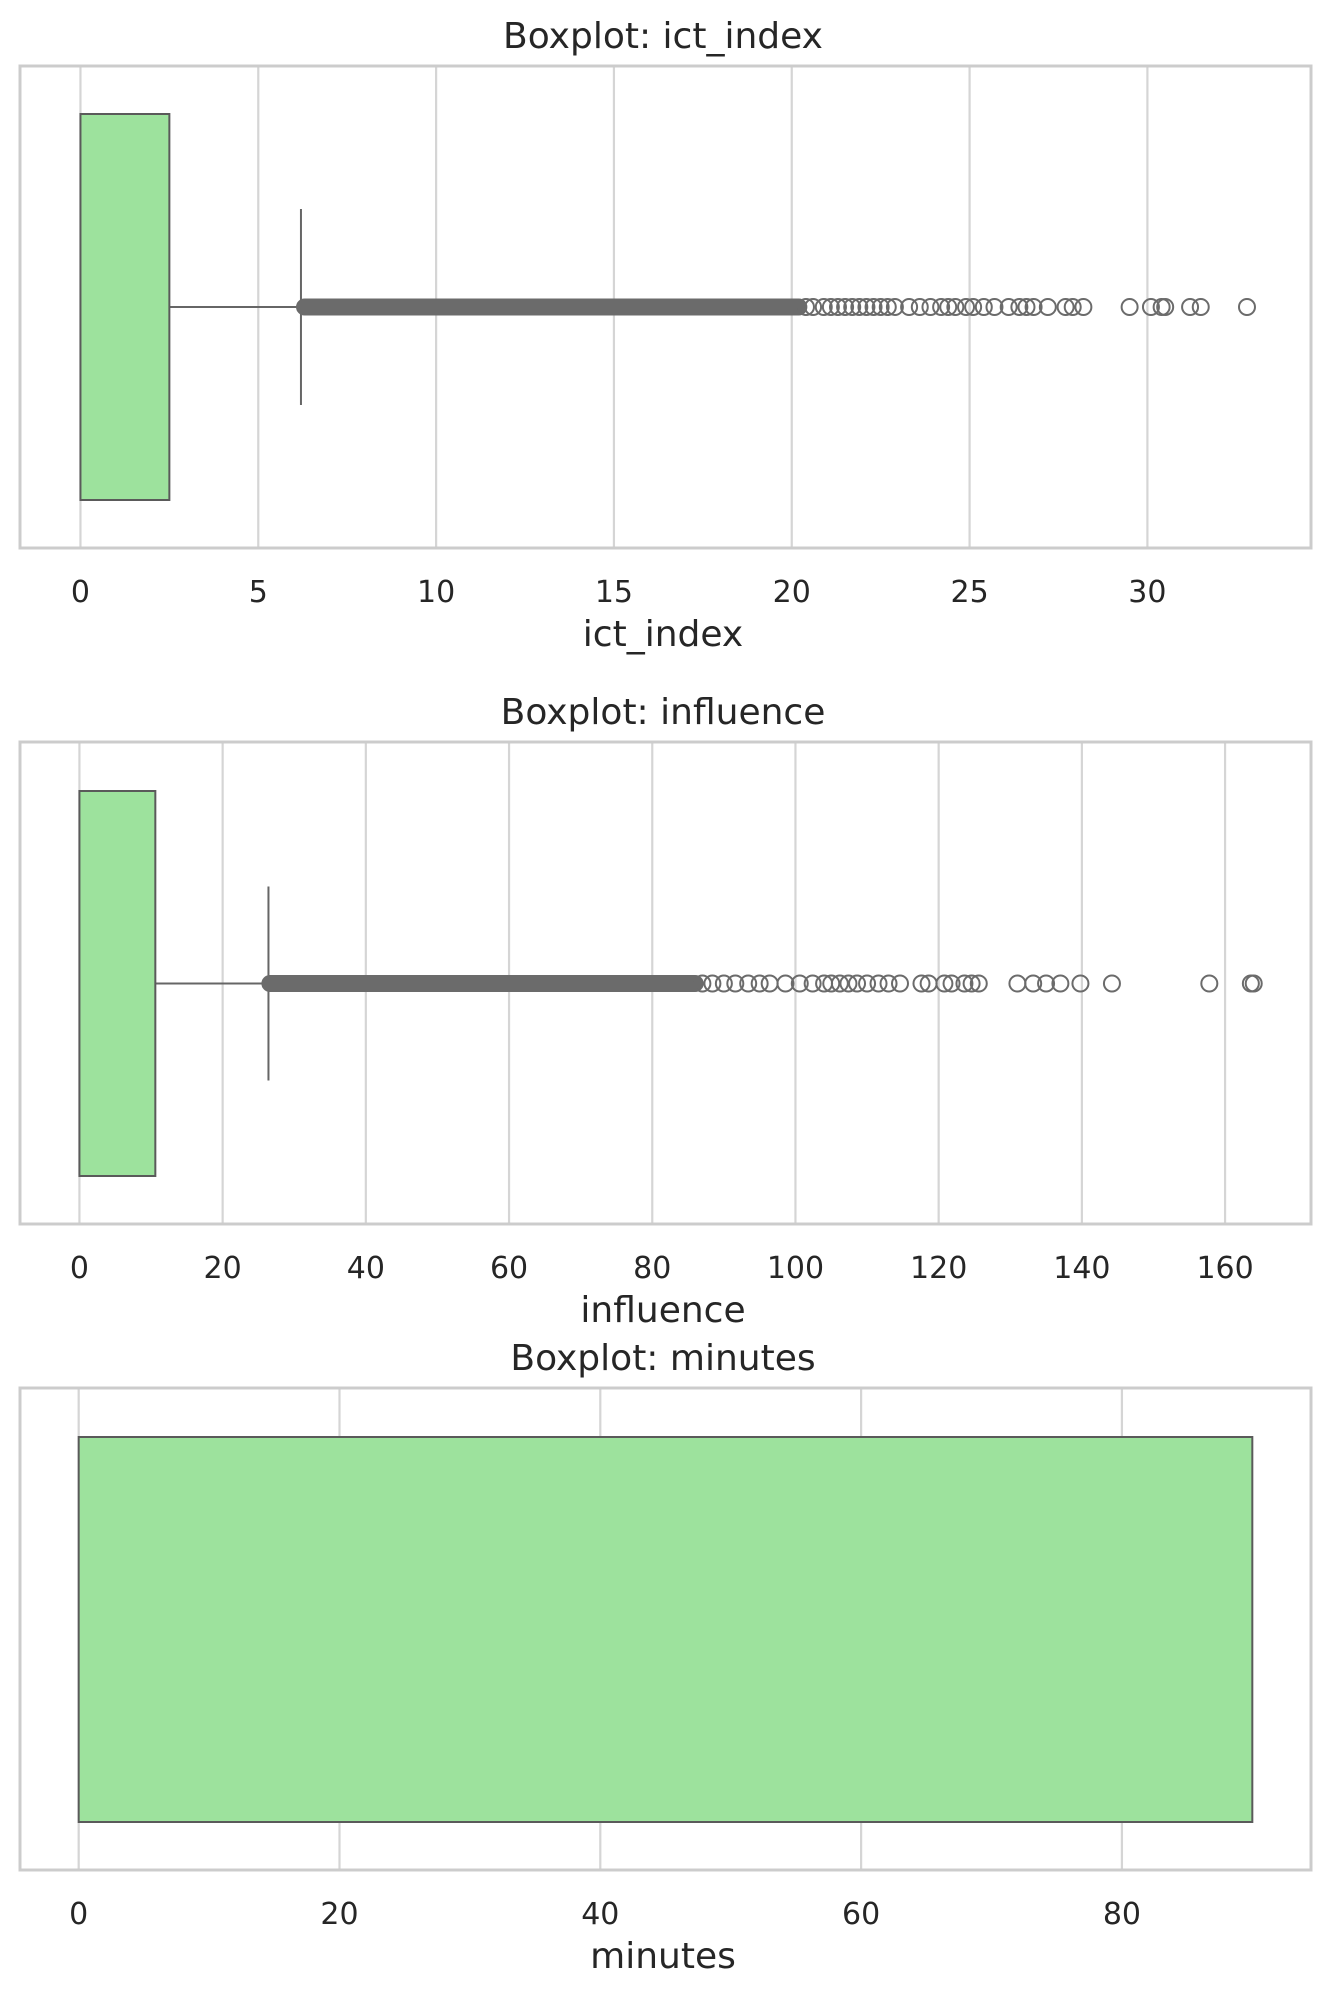  What do you see at coordinates (969, 592) in the screenshot?
I see `x-tick-label: 25` at bounding box center [969, 592].